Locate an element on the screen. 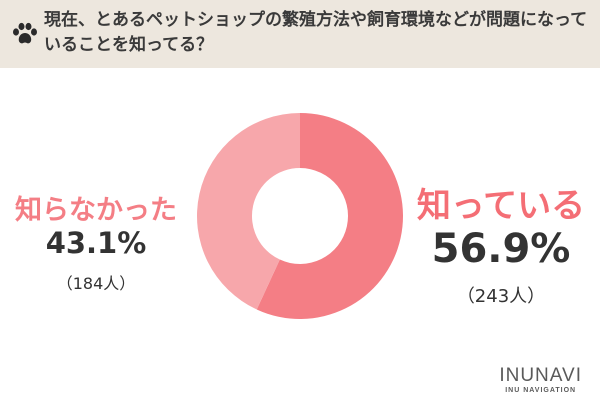  slice-known is located at coordinates (329, 216).